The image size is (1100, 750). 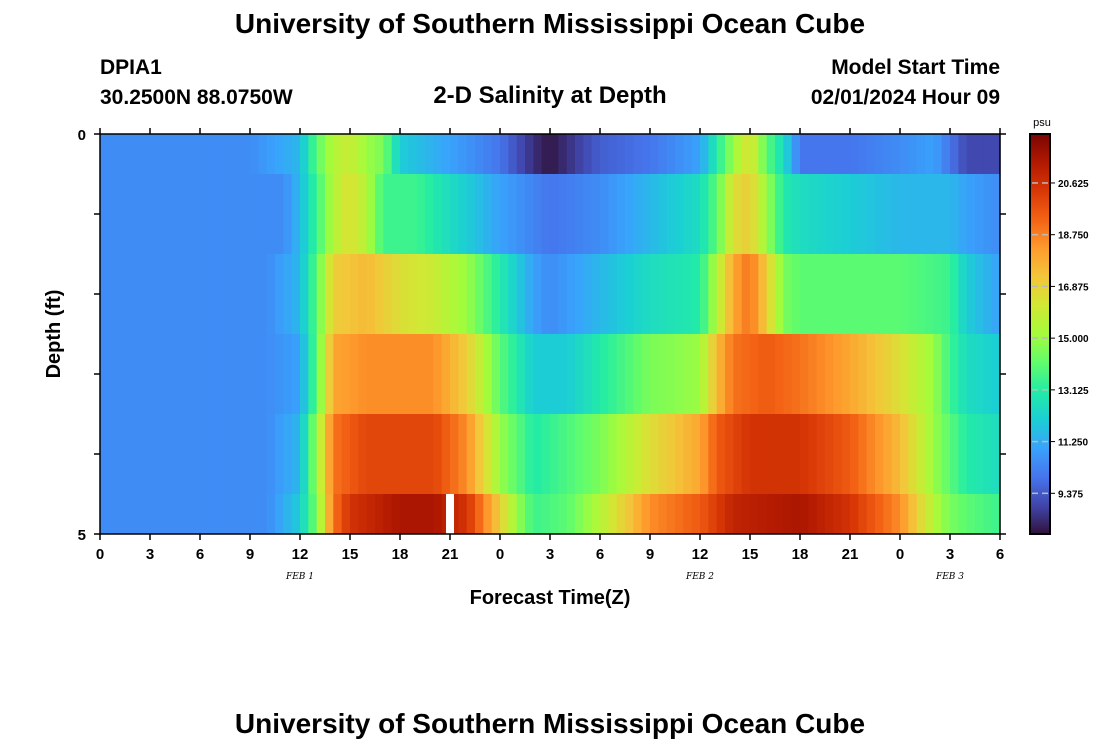 I want to click on colorbar-tick-label: 9.375, so click(x=1070, y=494).